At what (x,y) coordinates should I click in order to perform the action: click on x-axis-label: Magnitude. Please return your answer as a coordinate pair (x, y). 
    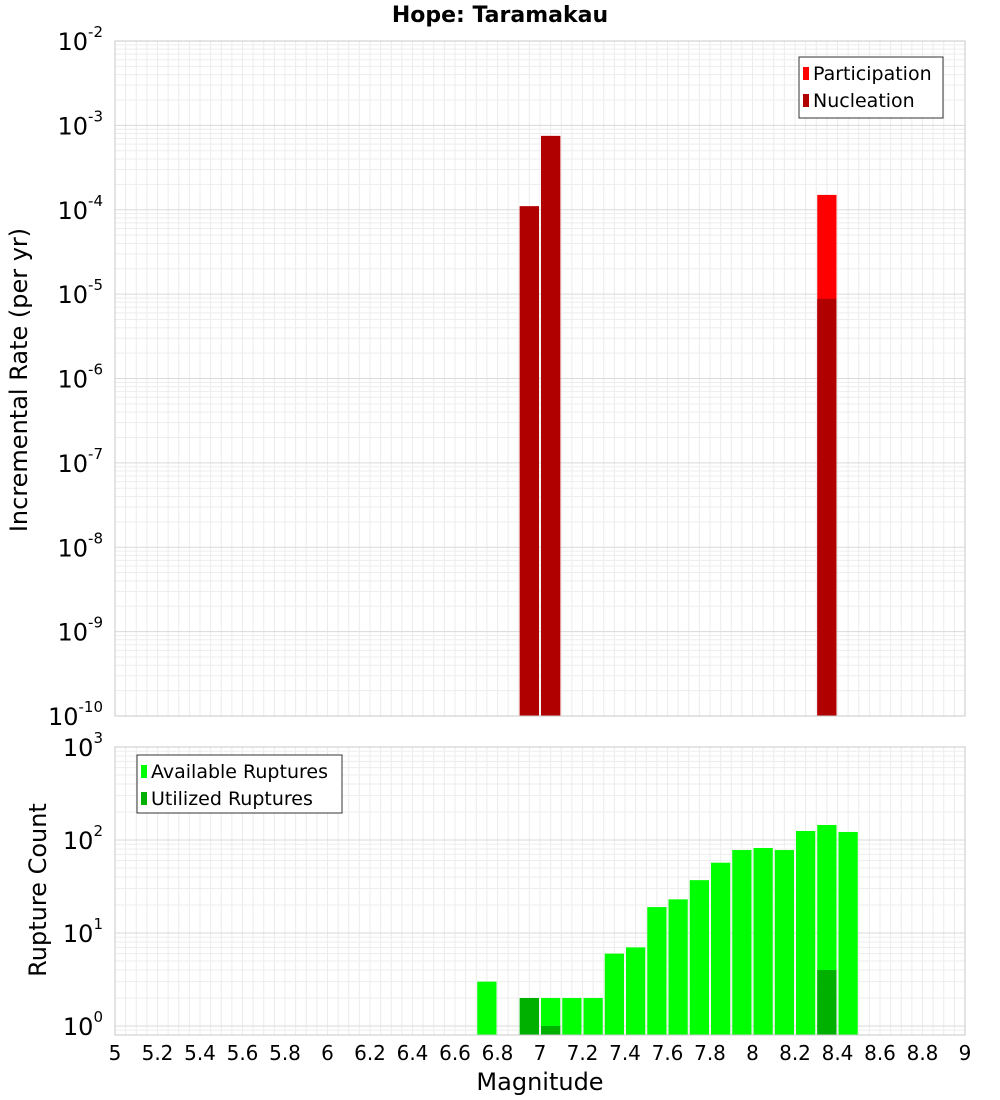
    Looking at the image, I should click on (539, 1082).